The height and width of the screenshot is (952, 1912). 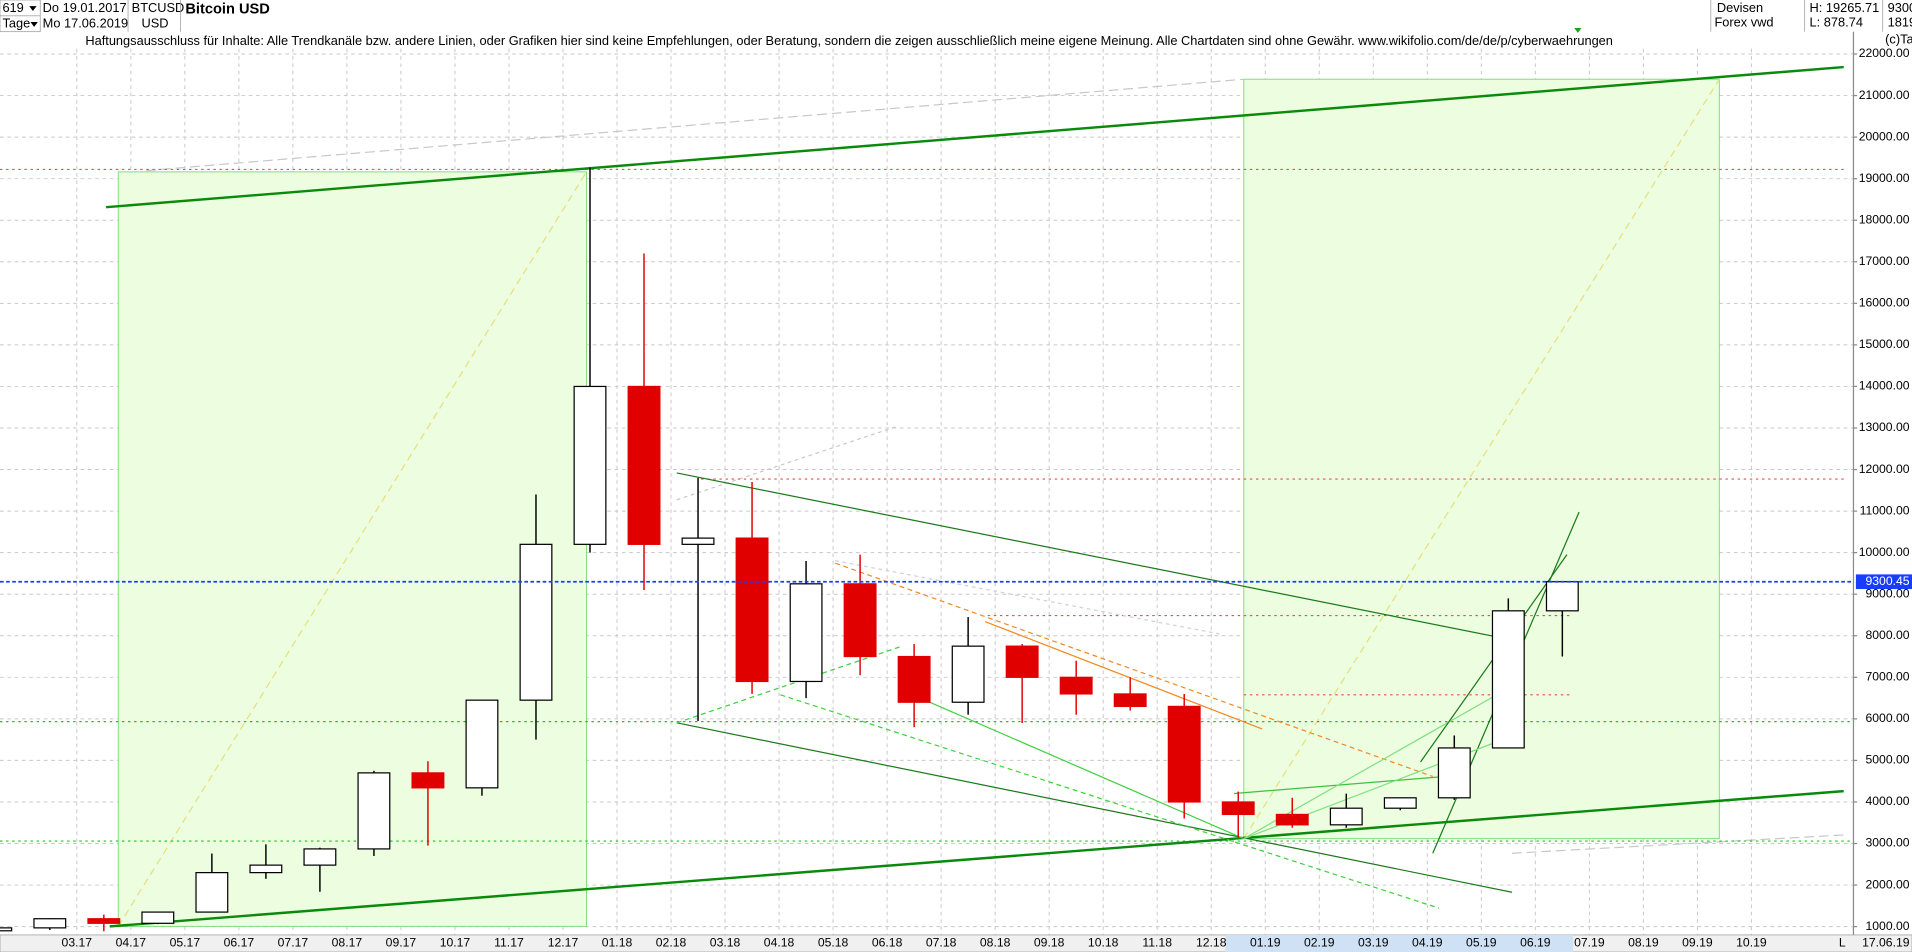 I want to click on x-tick-label: 01.19, so click(x=1265, y=943).